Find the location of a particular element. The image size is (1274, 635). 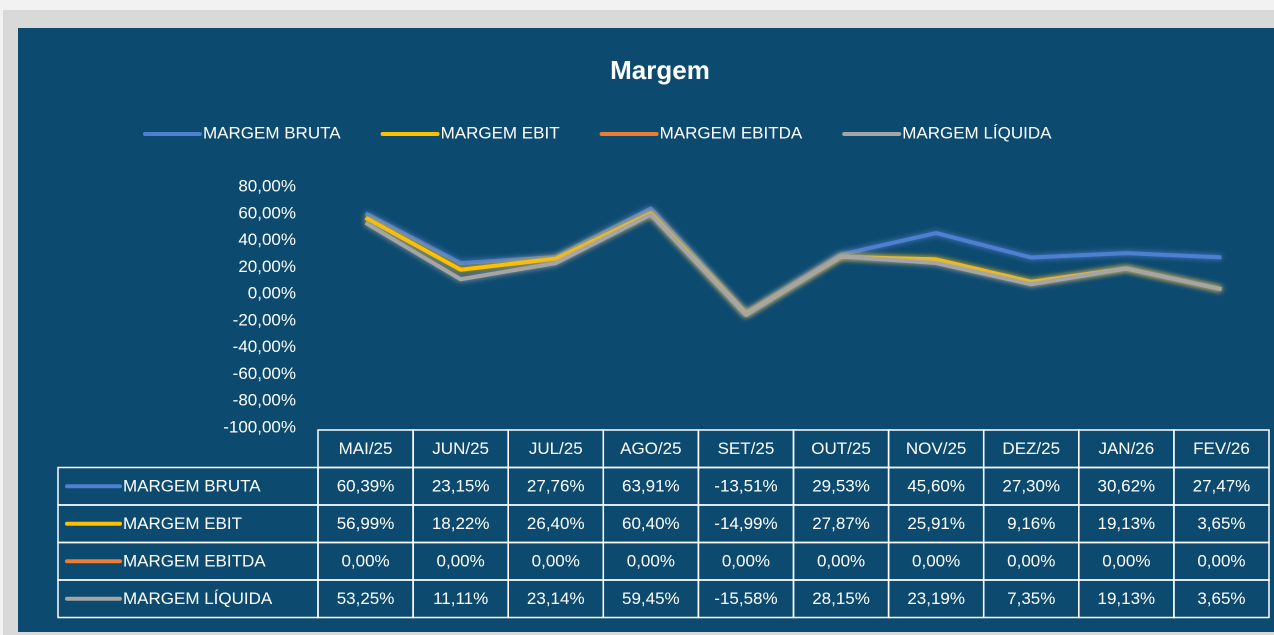

legend-label: MARGEM BRUTA is located at coordinates (272, 132).